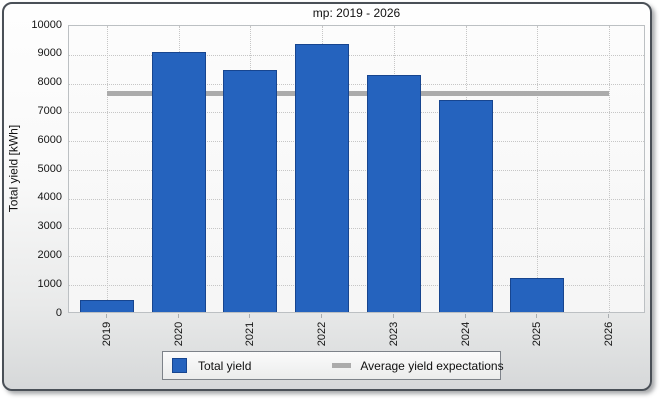 This screenshot has width=662, height=400. What do you see at coordinates (358, 93) in the screenshot?
I see `average-yield-line` at bounding box center [358, 93].